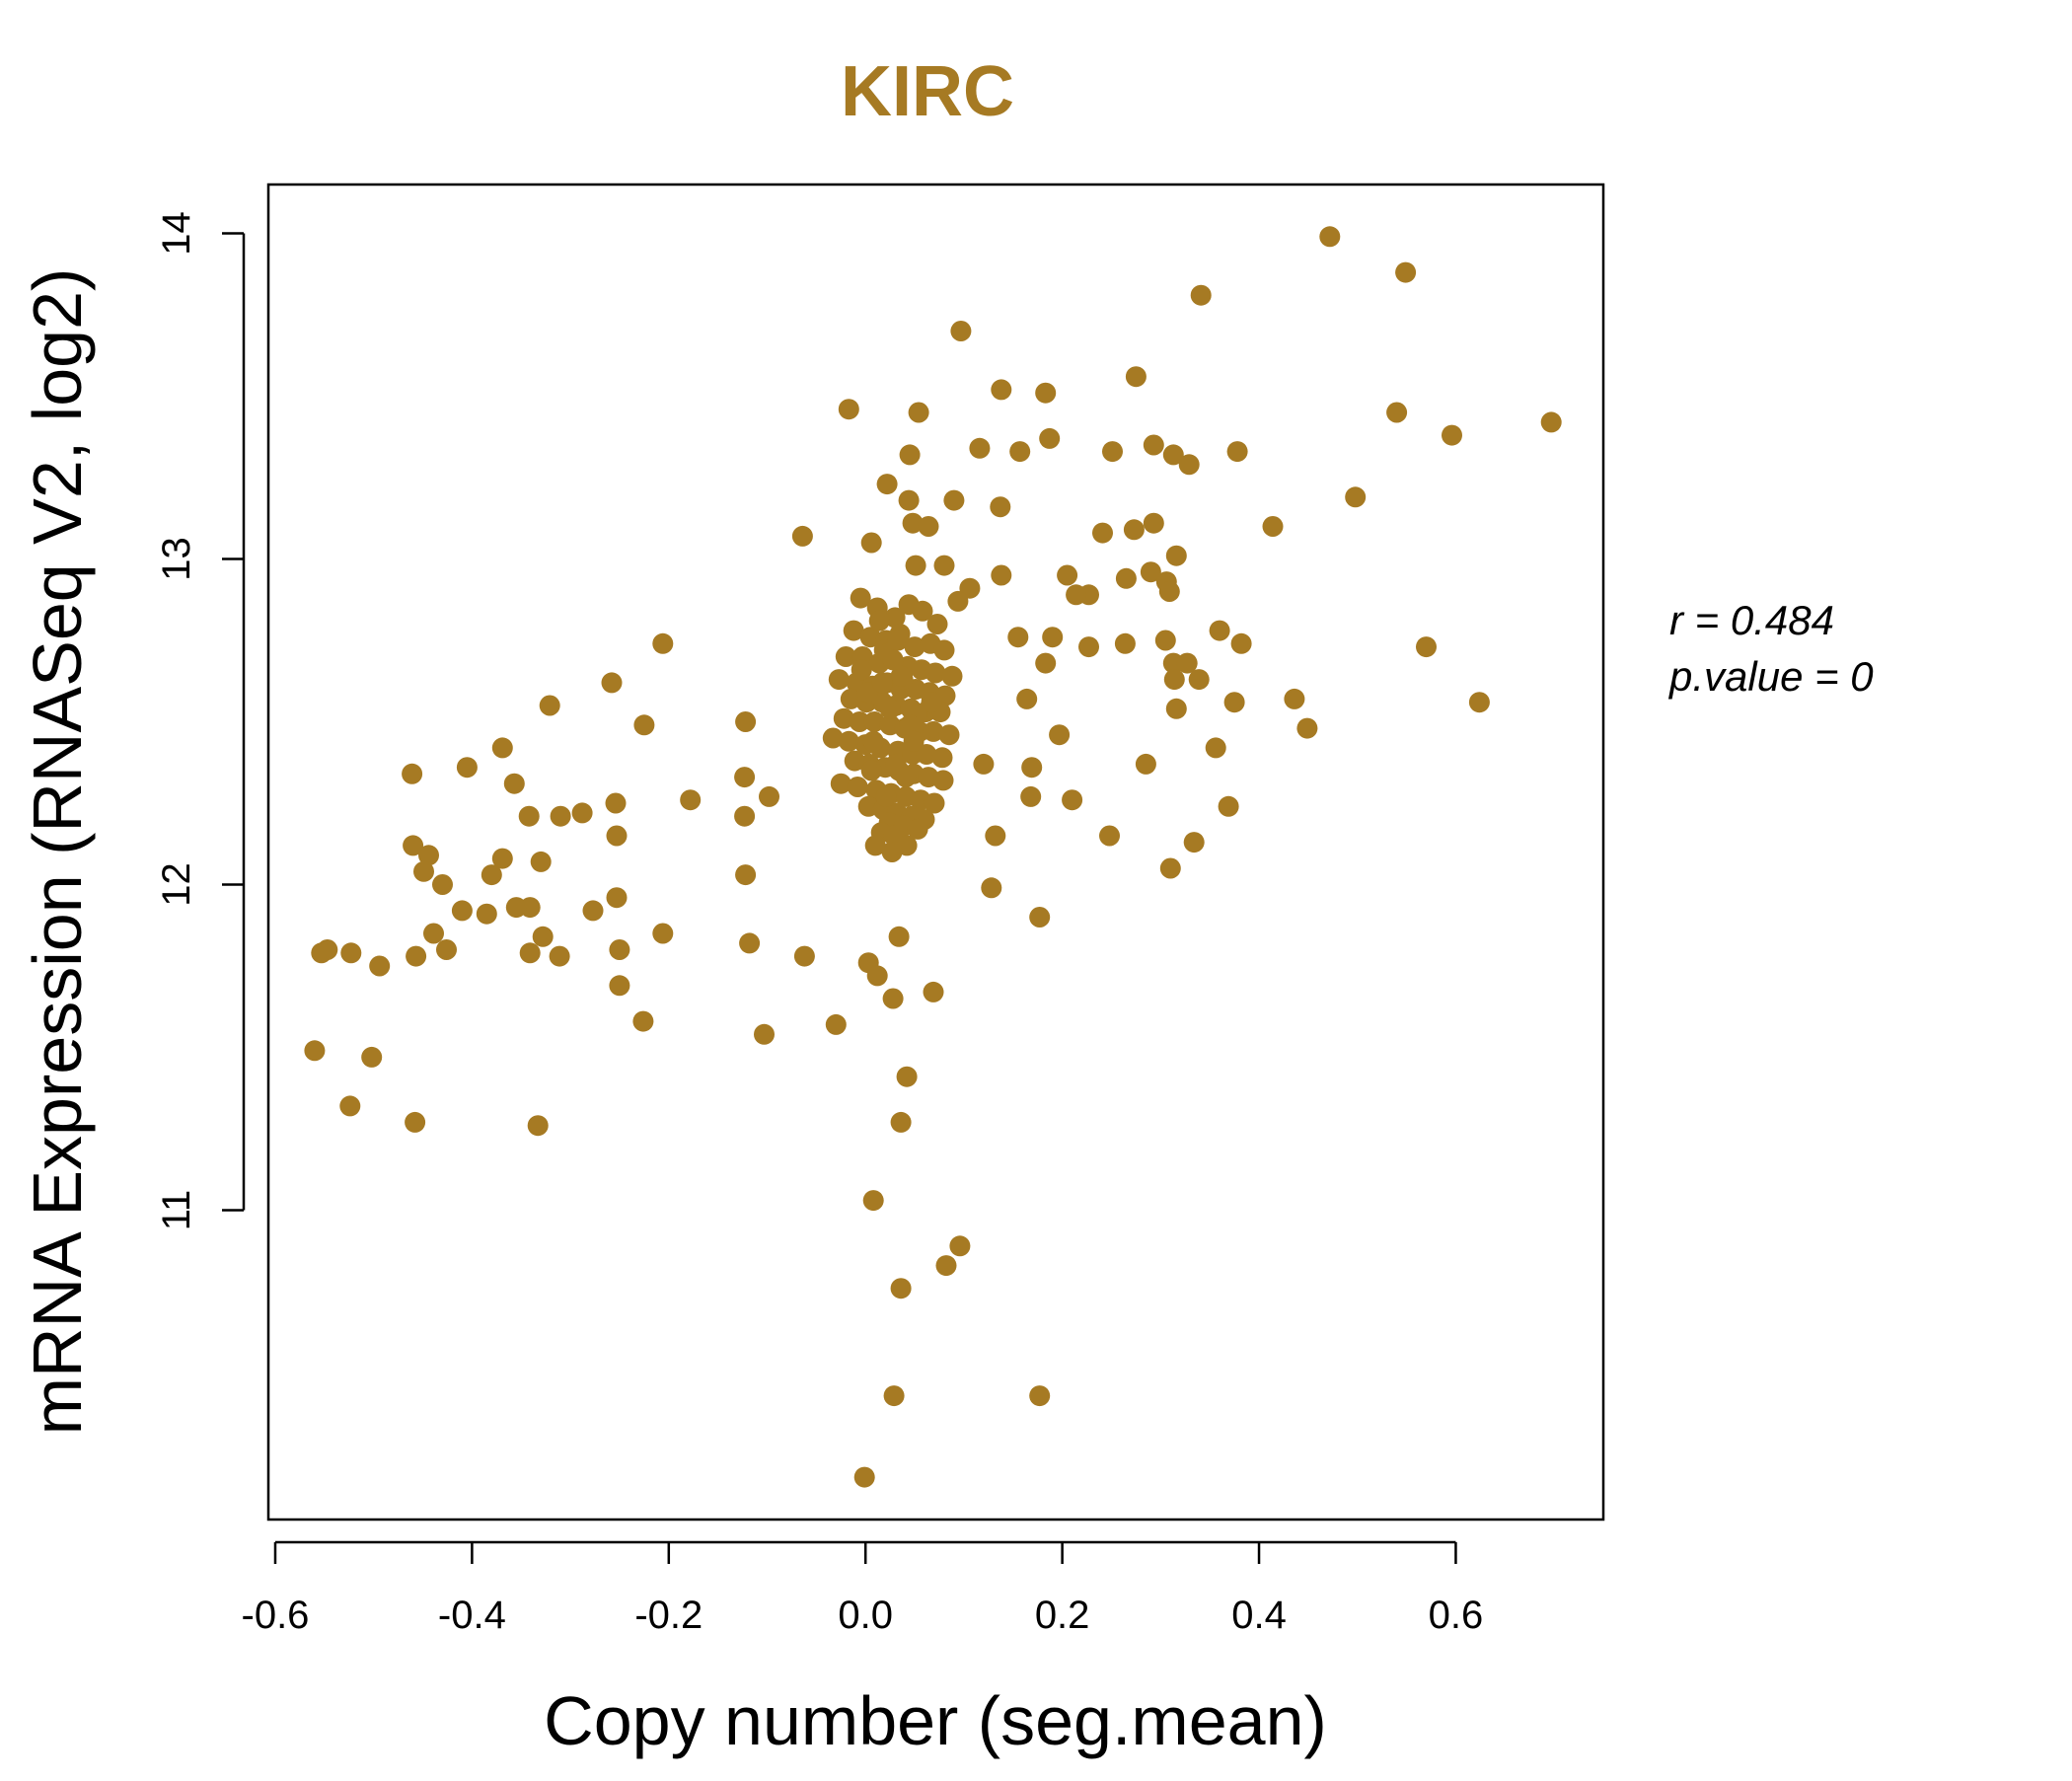 The height and width of the screenshot is (1781, 2072). I want to click on x-tick-label: -0.2, so click(669, 1616).